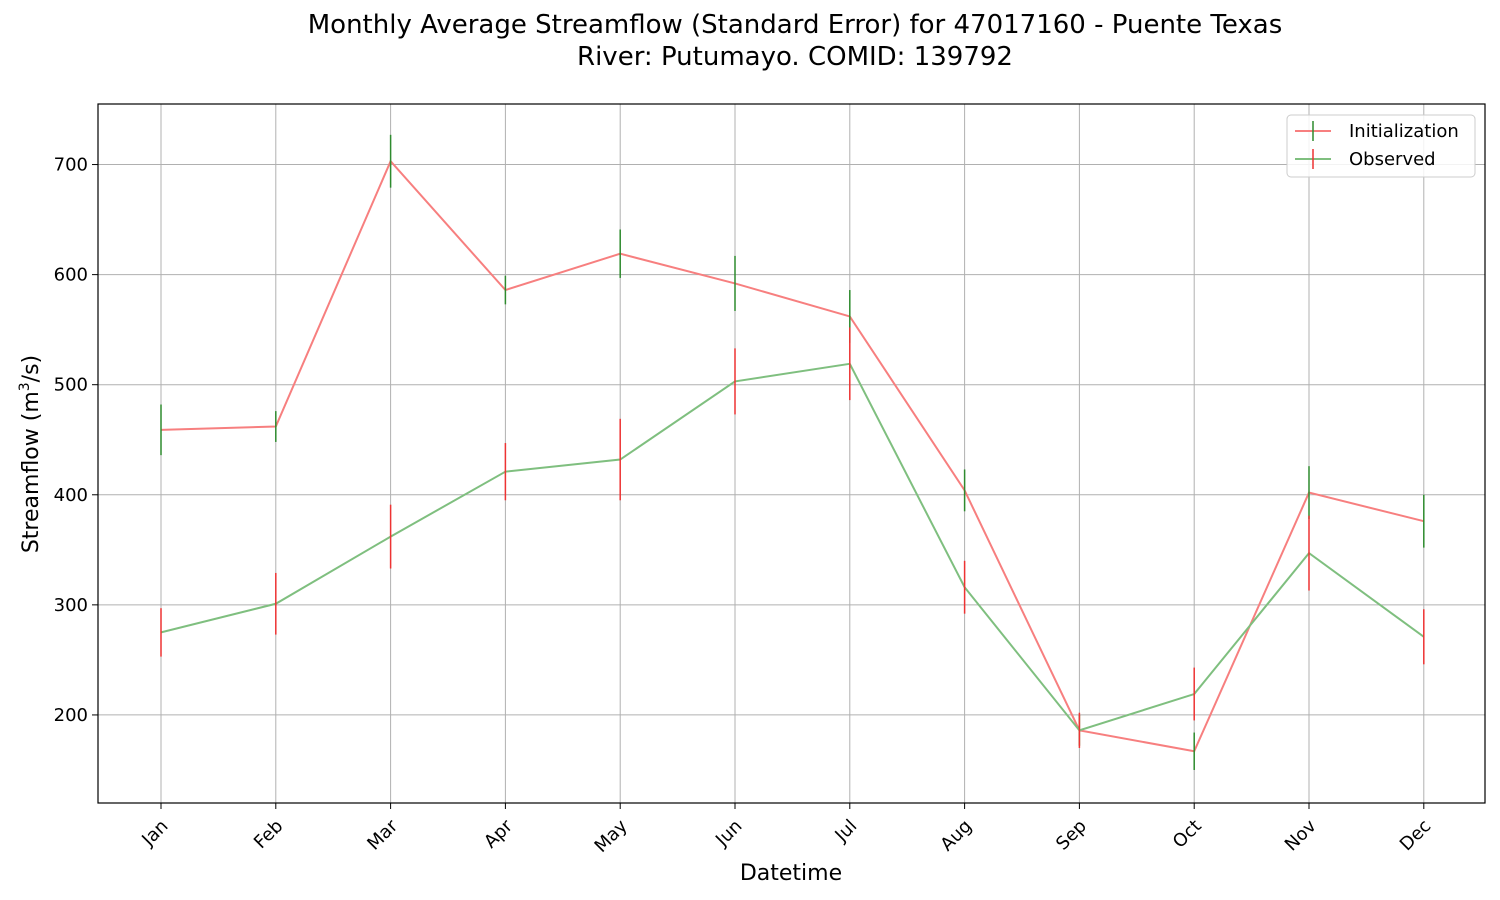  Describe the element at coordinates (1187, 834) in the screenshot. I see `x-tick-label: Oct` at that location.